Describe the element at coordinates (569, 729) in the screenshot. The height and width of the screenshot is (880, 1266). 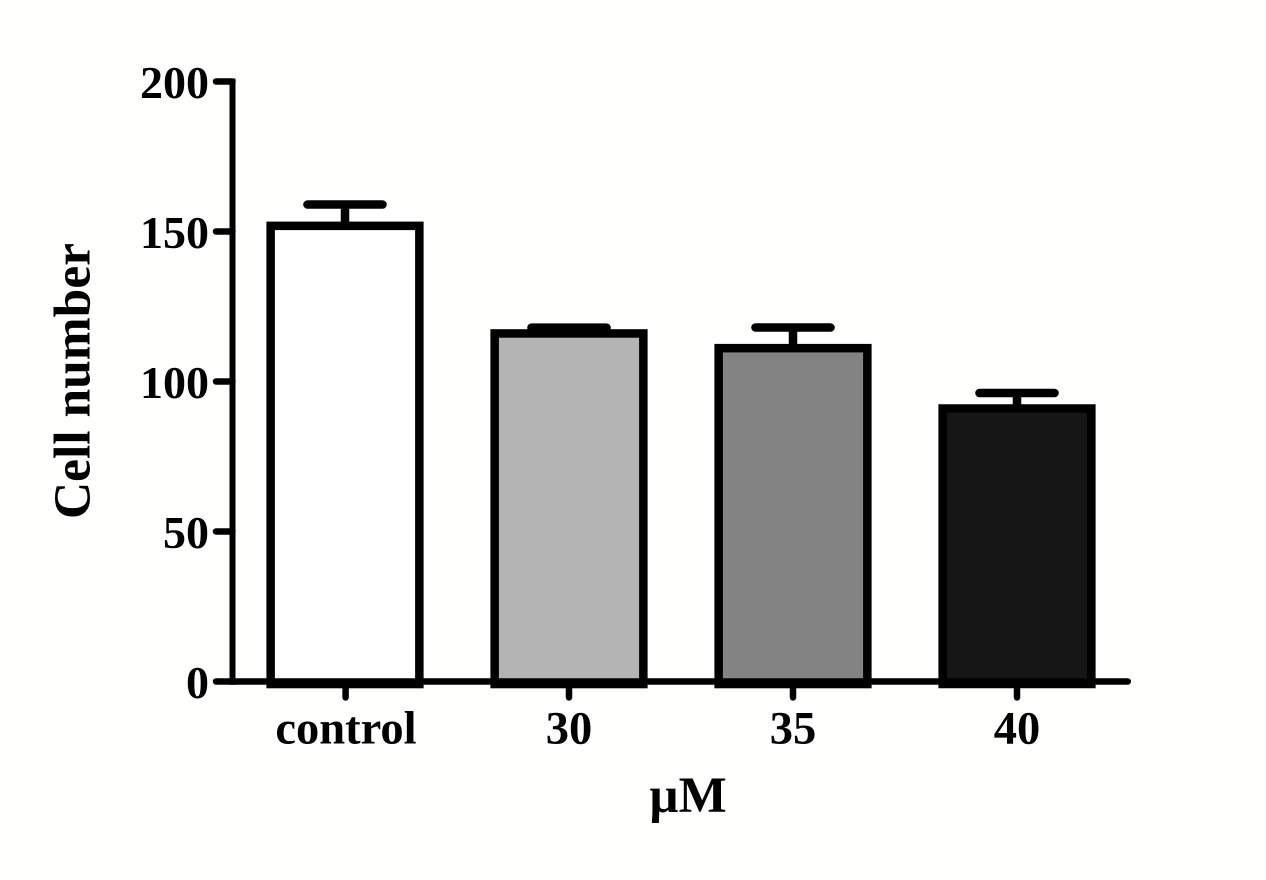
I see `svg-text: 30` at that location.